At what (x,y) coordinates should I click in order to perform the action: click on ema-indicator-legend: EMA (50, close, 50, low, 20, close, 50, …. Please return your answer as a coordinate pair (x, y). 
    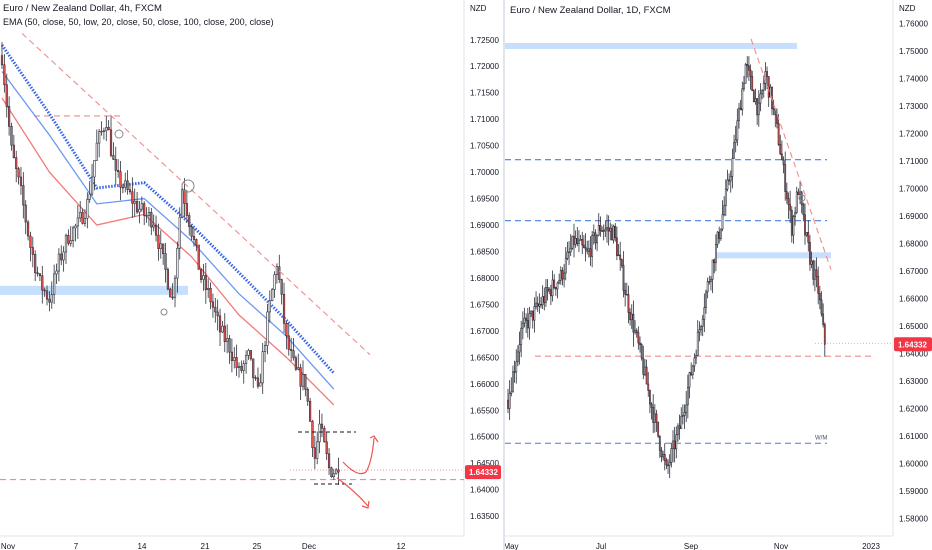
    Looking at the image, I should click on (138, 22).